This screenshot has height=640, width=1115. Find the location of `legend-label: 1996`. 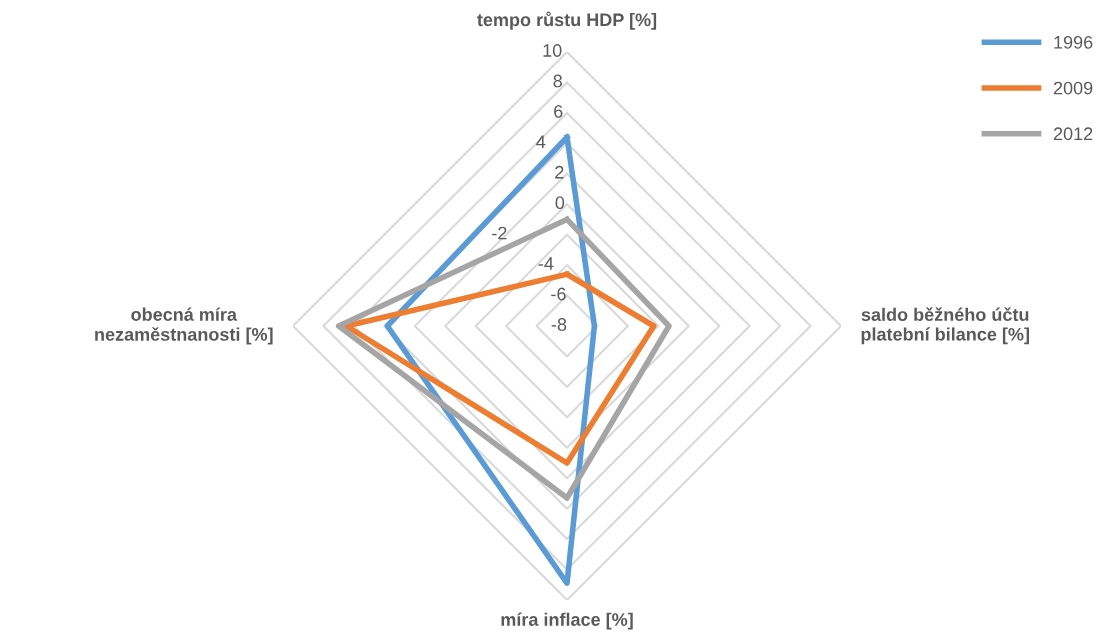

legend-label: 1996 is located at coordinates (1073, 42).